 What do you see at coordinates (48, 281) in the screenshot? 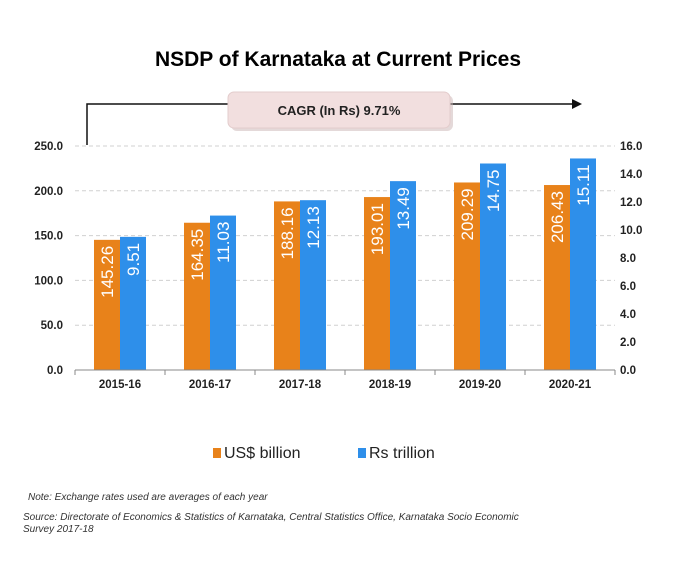
I see `y-left-tick-label: 100.0` at bounding box center [48, 281].